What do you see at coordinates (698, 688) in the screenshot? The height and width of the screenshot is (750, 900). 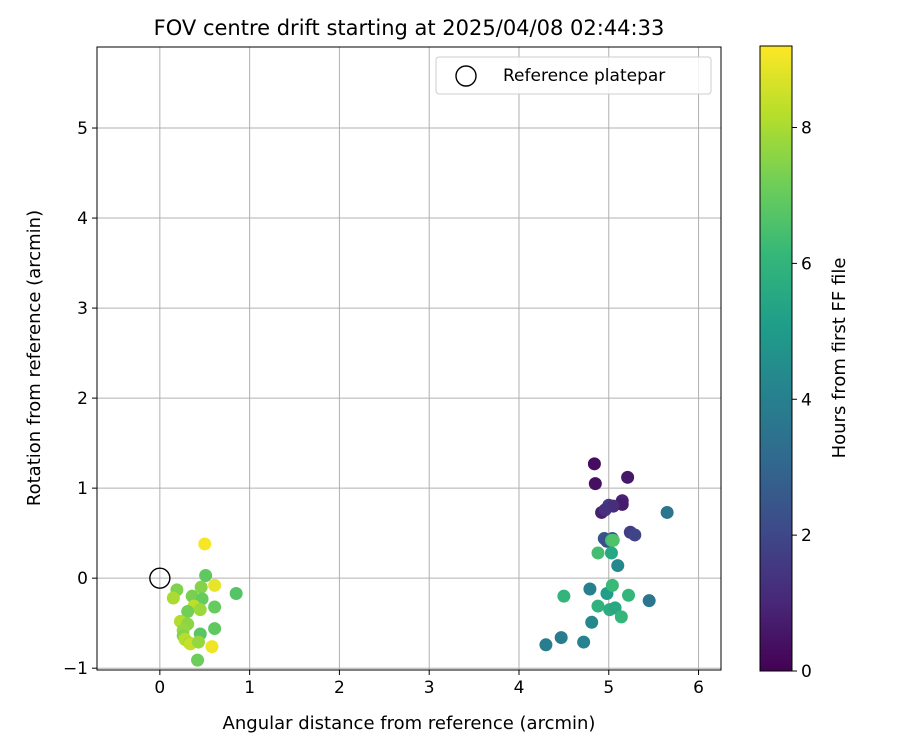 I see `x-tick-label: 6` at bounding box center [698, 688].